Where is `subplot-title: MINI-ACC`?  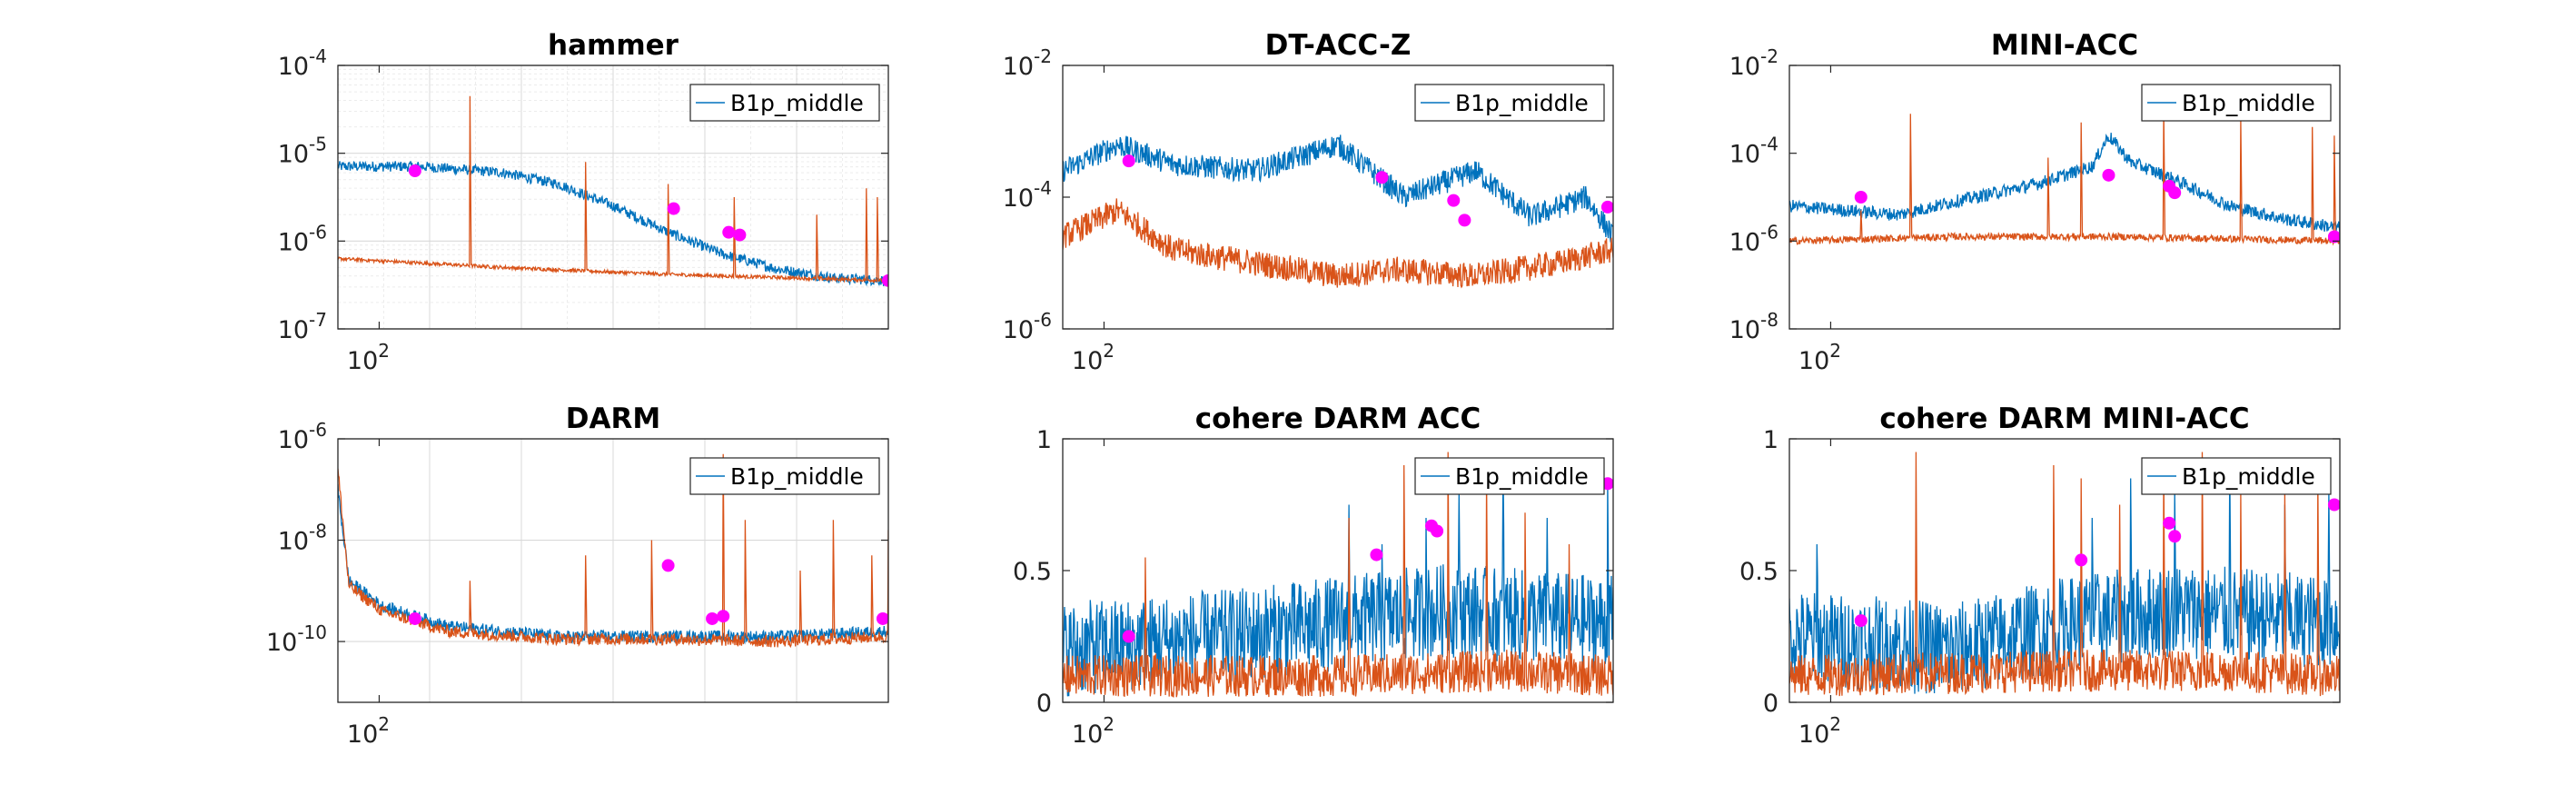
subplot-title: MINI-ACC is located at coordinates (2064, 45).